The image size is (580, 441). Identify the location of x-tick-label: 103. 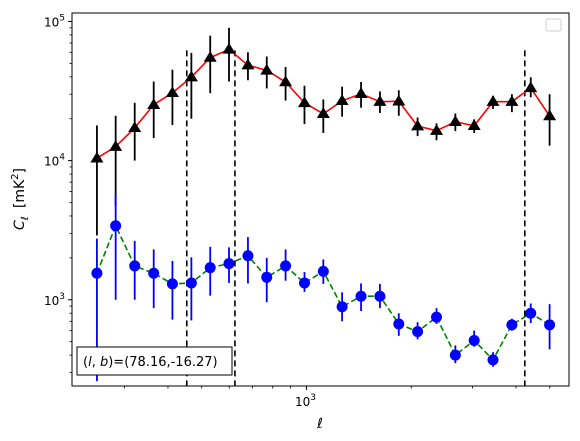
(305, 401).